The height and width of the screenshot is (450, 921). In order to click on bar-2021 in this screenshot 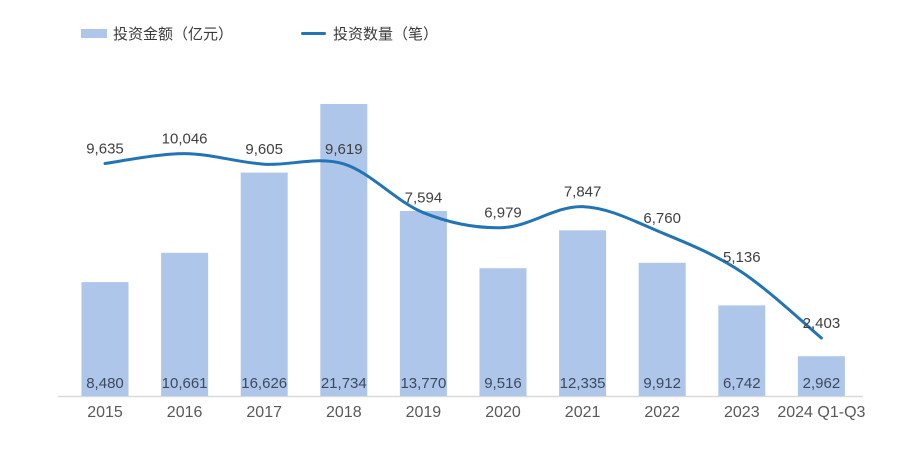, I will do `click(583, 313)`.